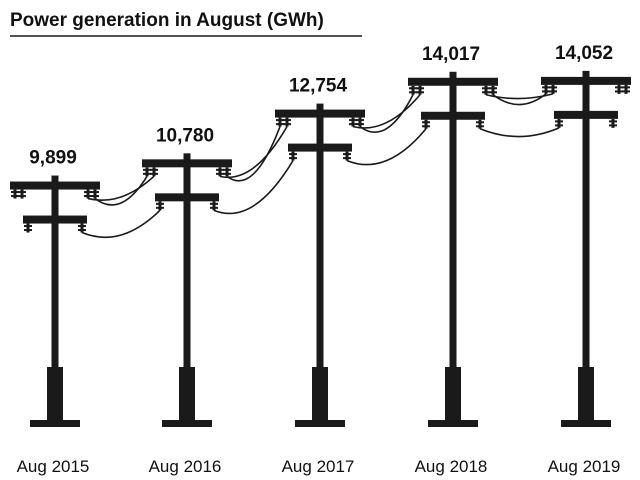 The image size is (640, 480). Describe the element at coordinates (584, 53) in the screenshot. I see `value-label: 14,052` at that location.